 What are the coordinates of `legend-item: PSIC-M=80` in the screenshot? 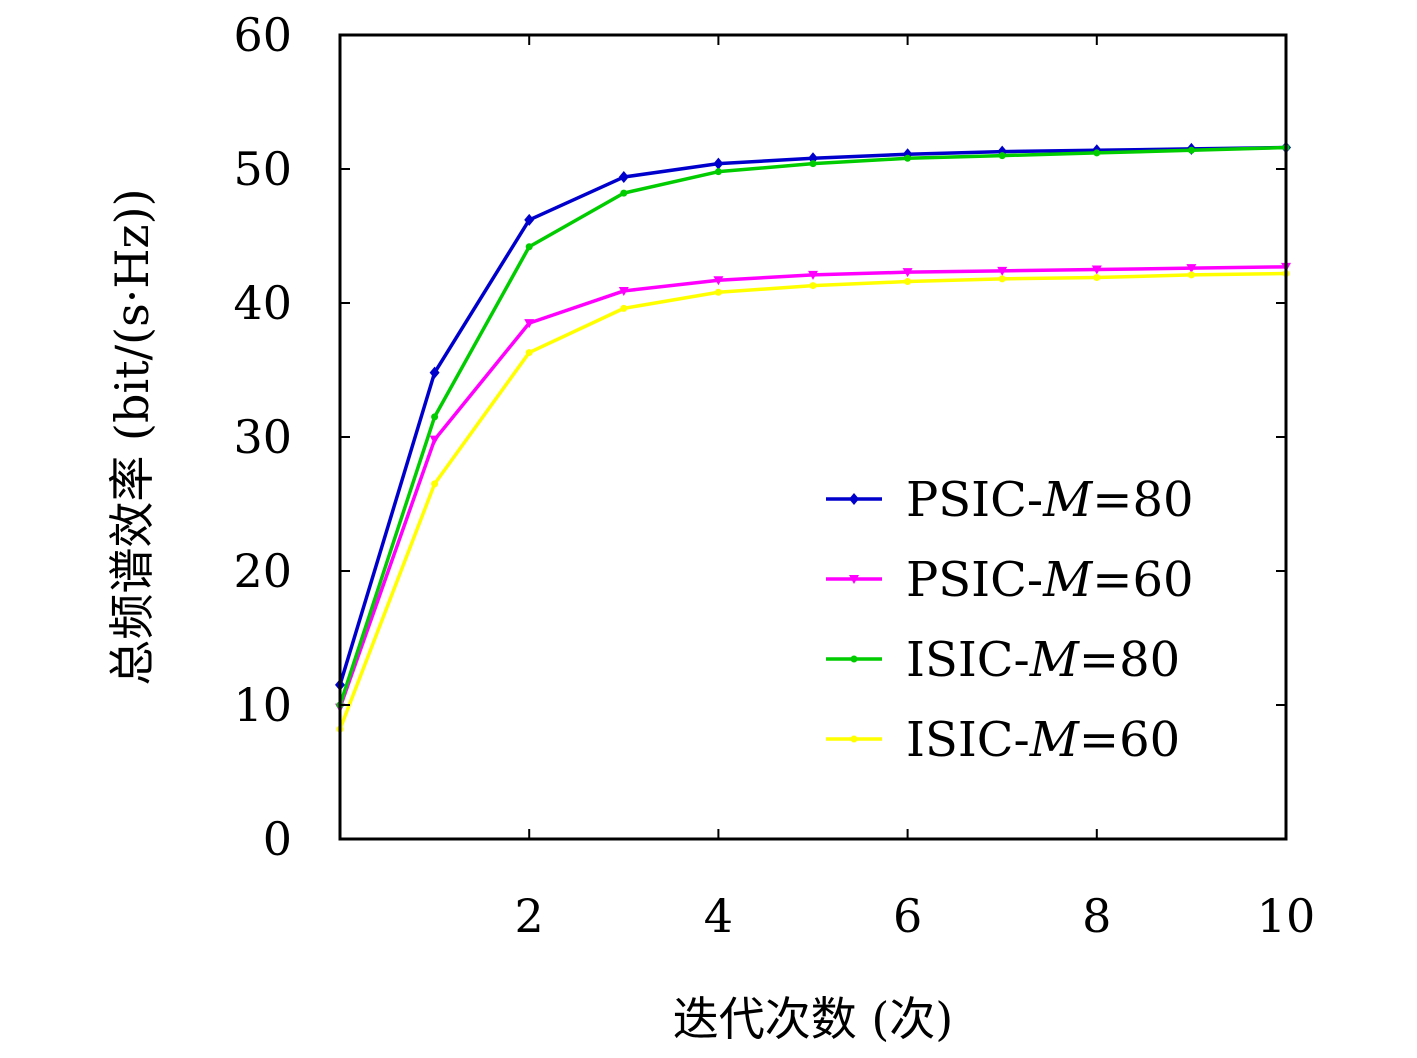 It's located at (1010, 500).